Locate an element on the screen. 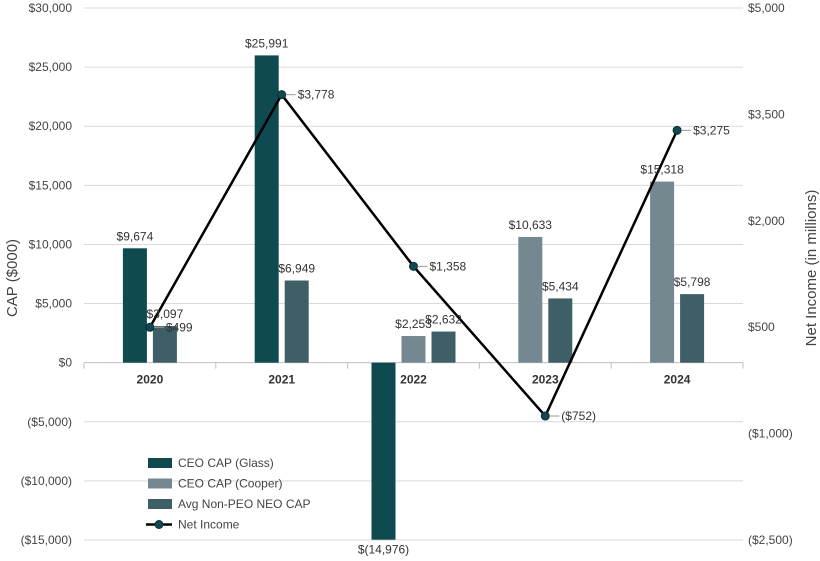  category-label: 2020 is located at coordinates (150, 380).